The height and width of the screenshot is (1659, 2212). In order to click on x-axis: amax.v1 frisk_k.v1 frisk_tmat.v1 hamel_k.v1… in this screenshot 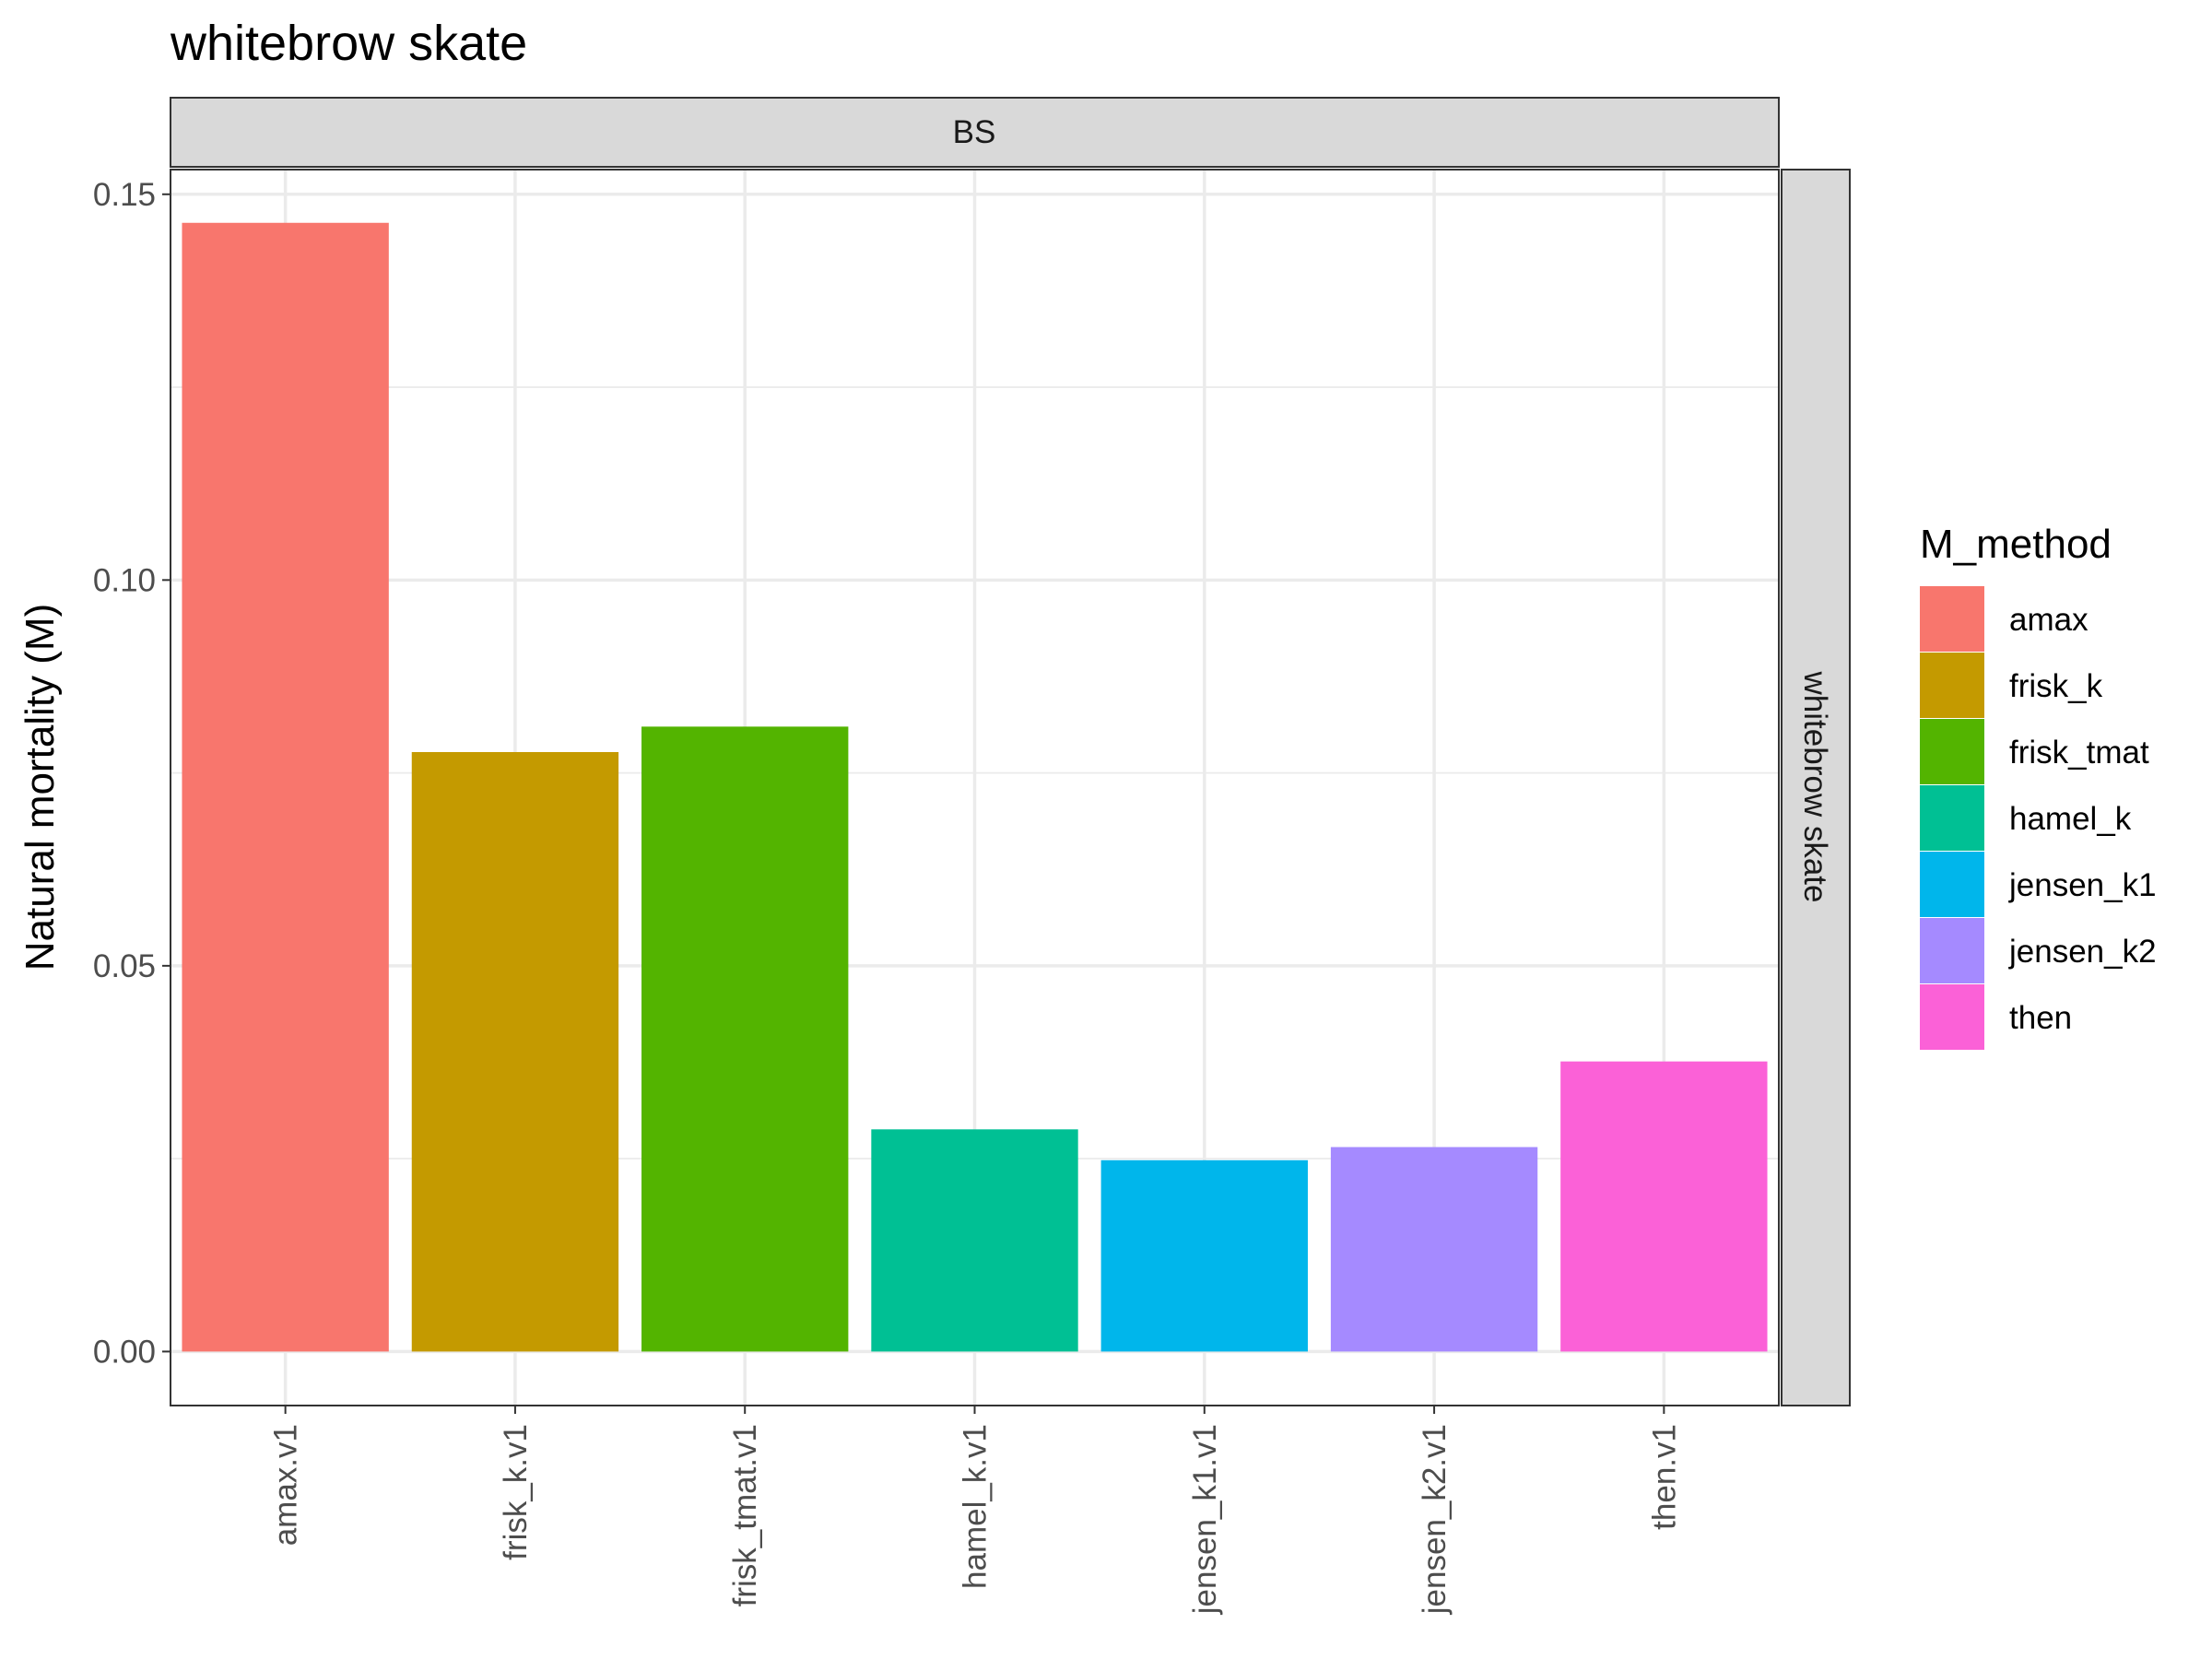, I will do `click(975, 1510)`.